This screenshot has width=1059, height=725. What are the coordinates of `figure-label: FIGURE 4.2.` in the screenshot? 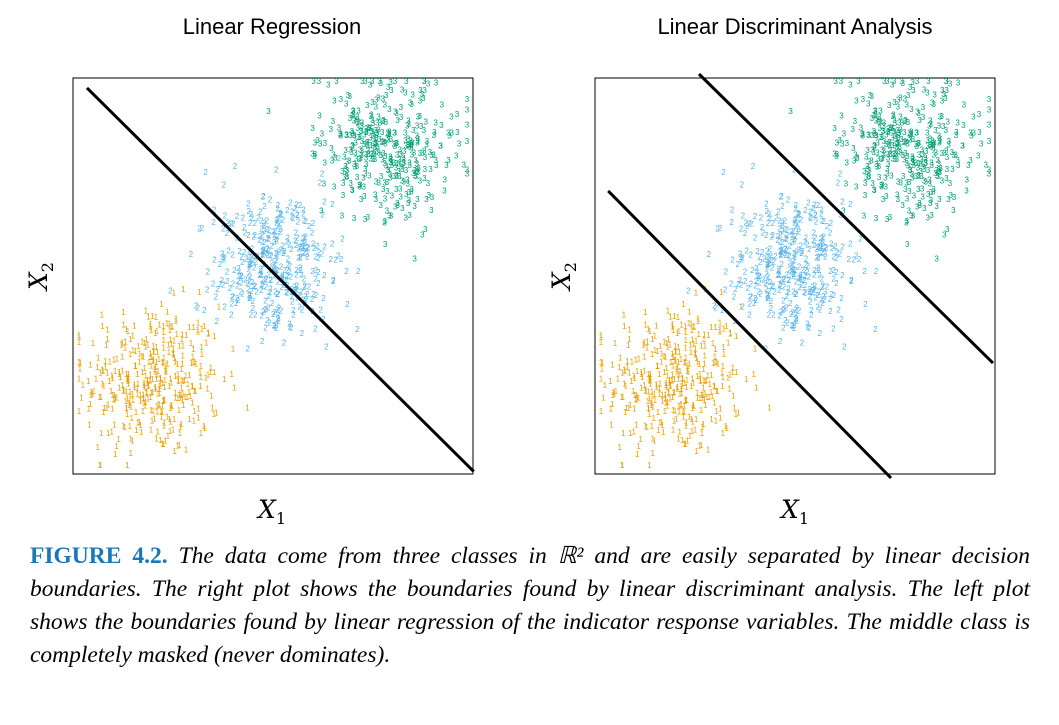 It's located at (99, 556).